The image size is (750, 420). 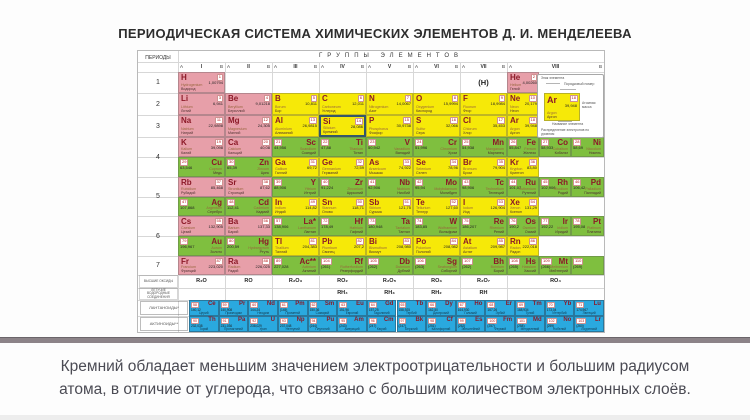 What do you see at coordinates (292, 324) in the screenshot?
I see `actinide-cell-np: Np 93 237,048 Нептуний` at bounding box center [292, 324].